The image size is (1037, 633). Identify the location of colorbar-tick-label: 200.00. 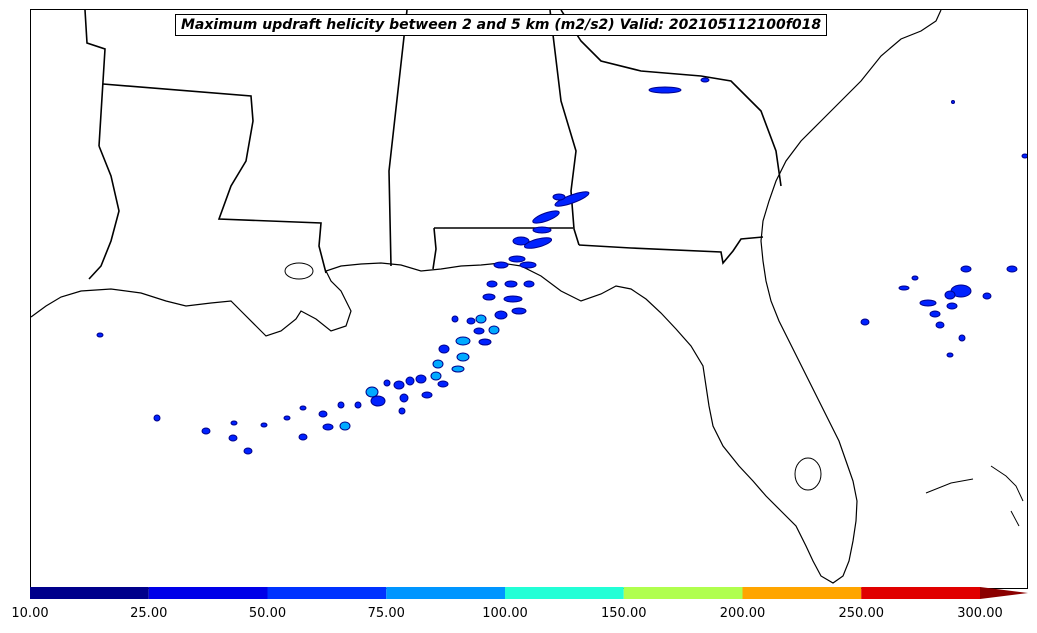
(742, 613).